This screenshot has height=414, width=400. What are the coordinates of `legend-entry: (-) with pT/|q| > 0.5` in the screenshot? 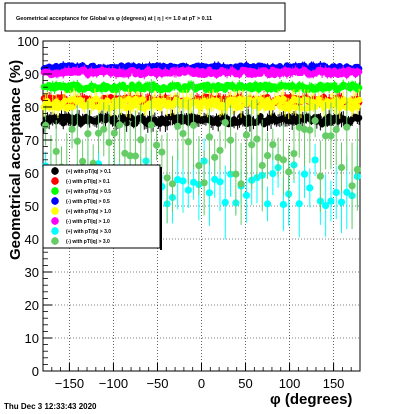 It's located at (80, 201).